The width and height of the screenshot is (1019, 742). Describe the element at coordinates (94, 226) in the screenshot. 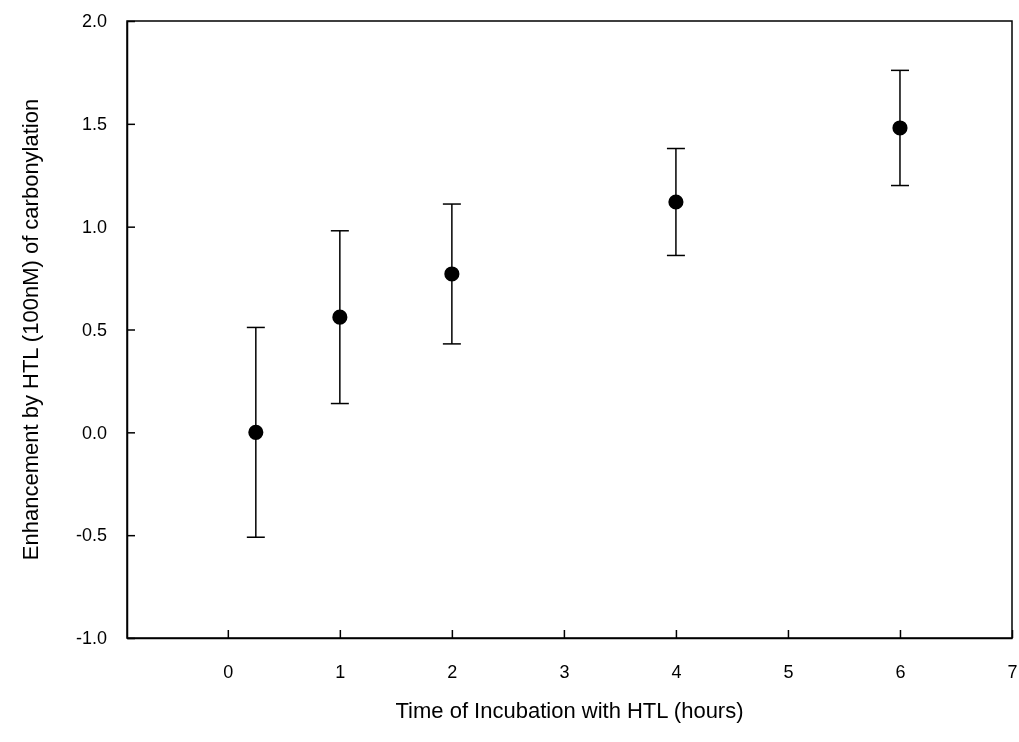

I see `y-tick-label: 1.0` at that location.